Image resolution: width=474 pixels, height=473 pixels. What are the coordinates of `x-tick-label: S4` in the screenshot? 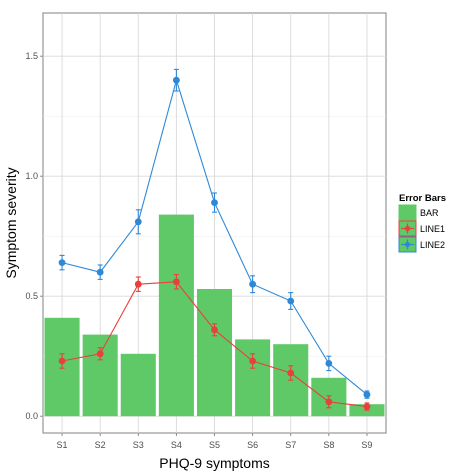 It's located at (176, 445).